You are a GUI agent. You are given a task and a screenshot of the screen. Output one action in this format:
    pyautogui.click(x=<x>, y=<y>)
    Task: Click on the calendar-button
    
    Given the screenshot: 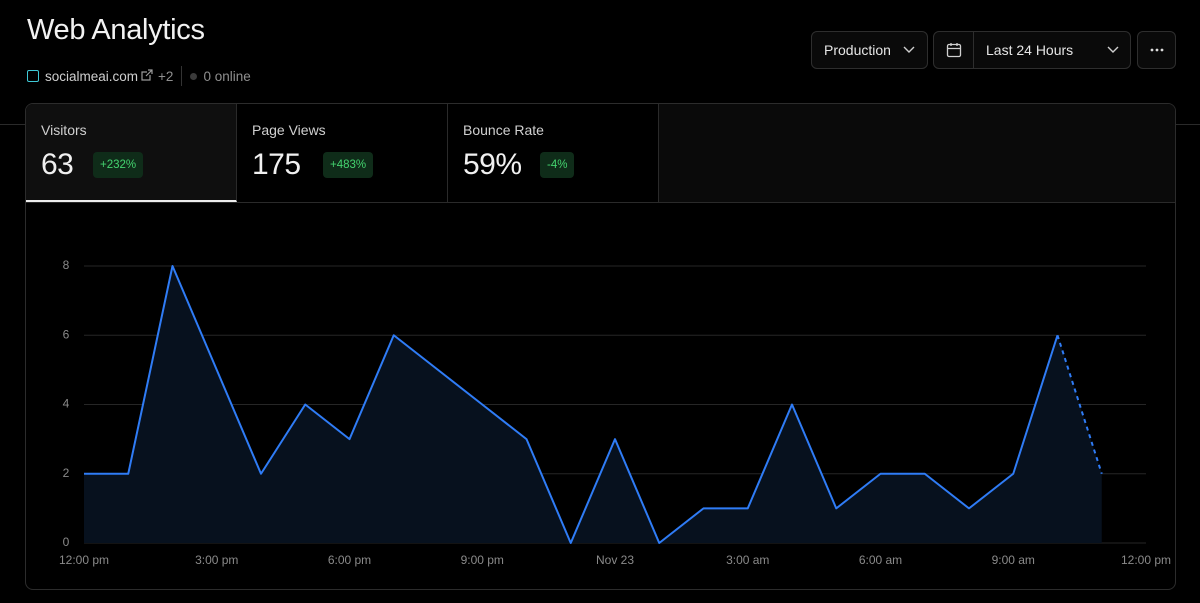 What is the action you would take?
    pyautogui.click(x=954, y=50)
    